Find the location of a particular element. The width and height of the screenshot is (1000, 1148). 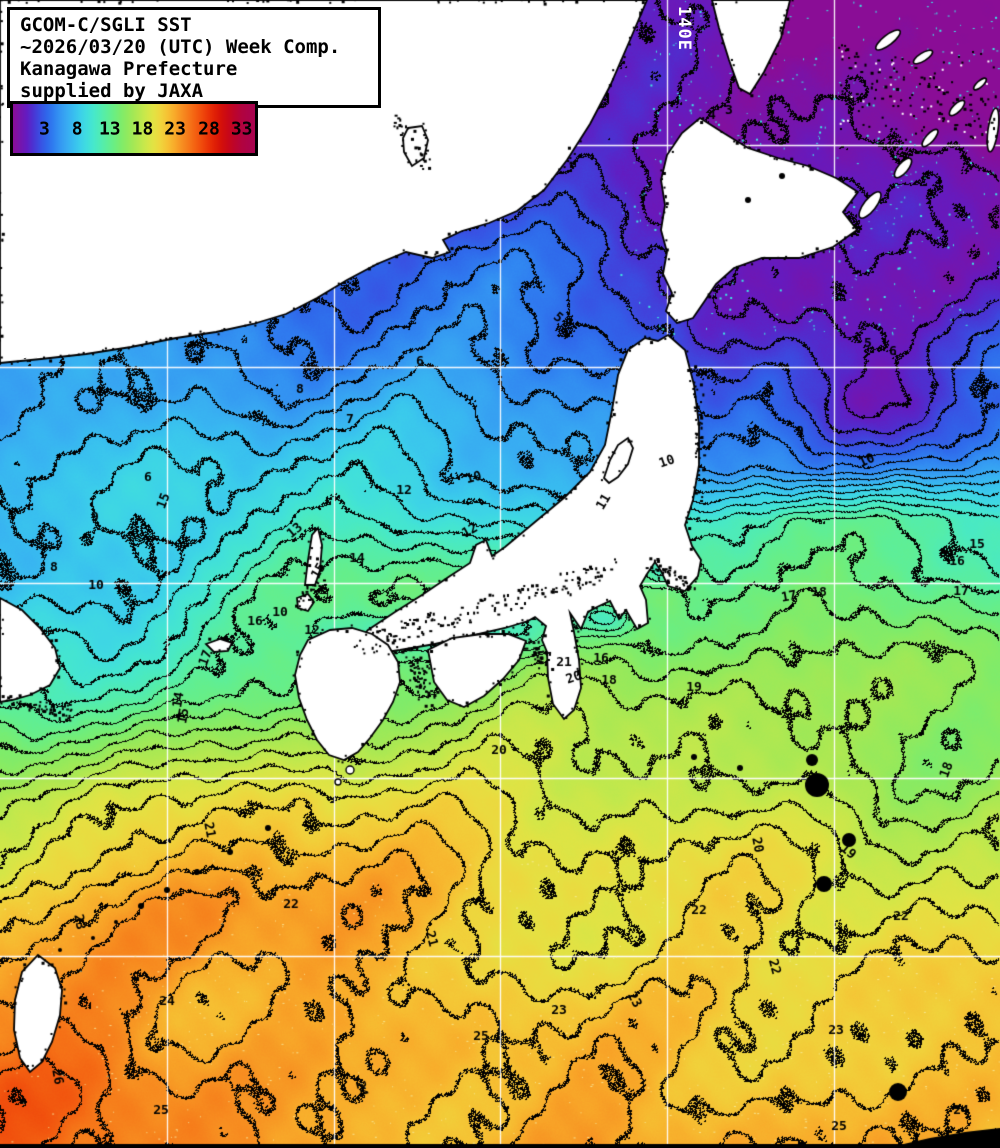

title-date: ~2026/03/20 (UTC) Week Comp. is located at coordinates (180, 47).